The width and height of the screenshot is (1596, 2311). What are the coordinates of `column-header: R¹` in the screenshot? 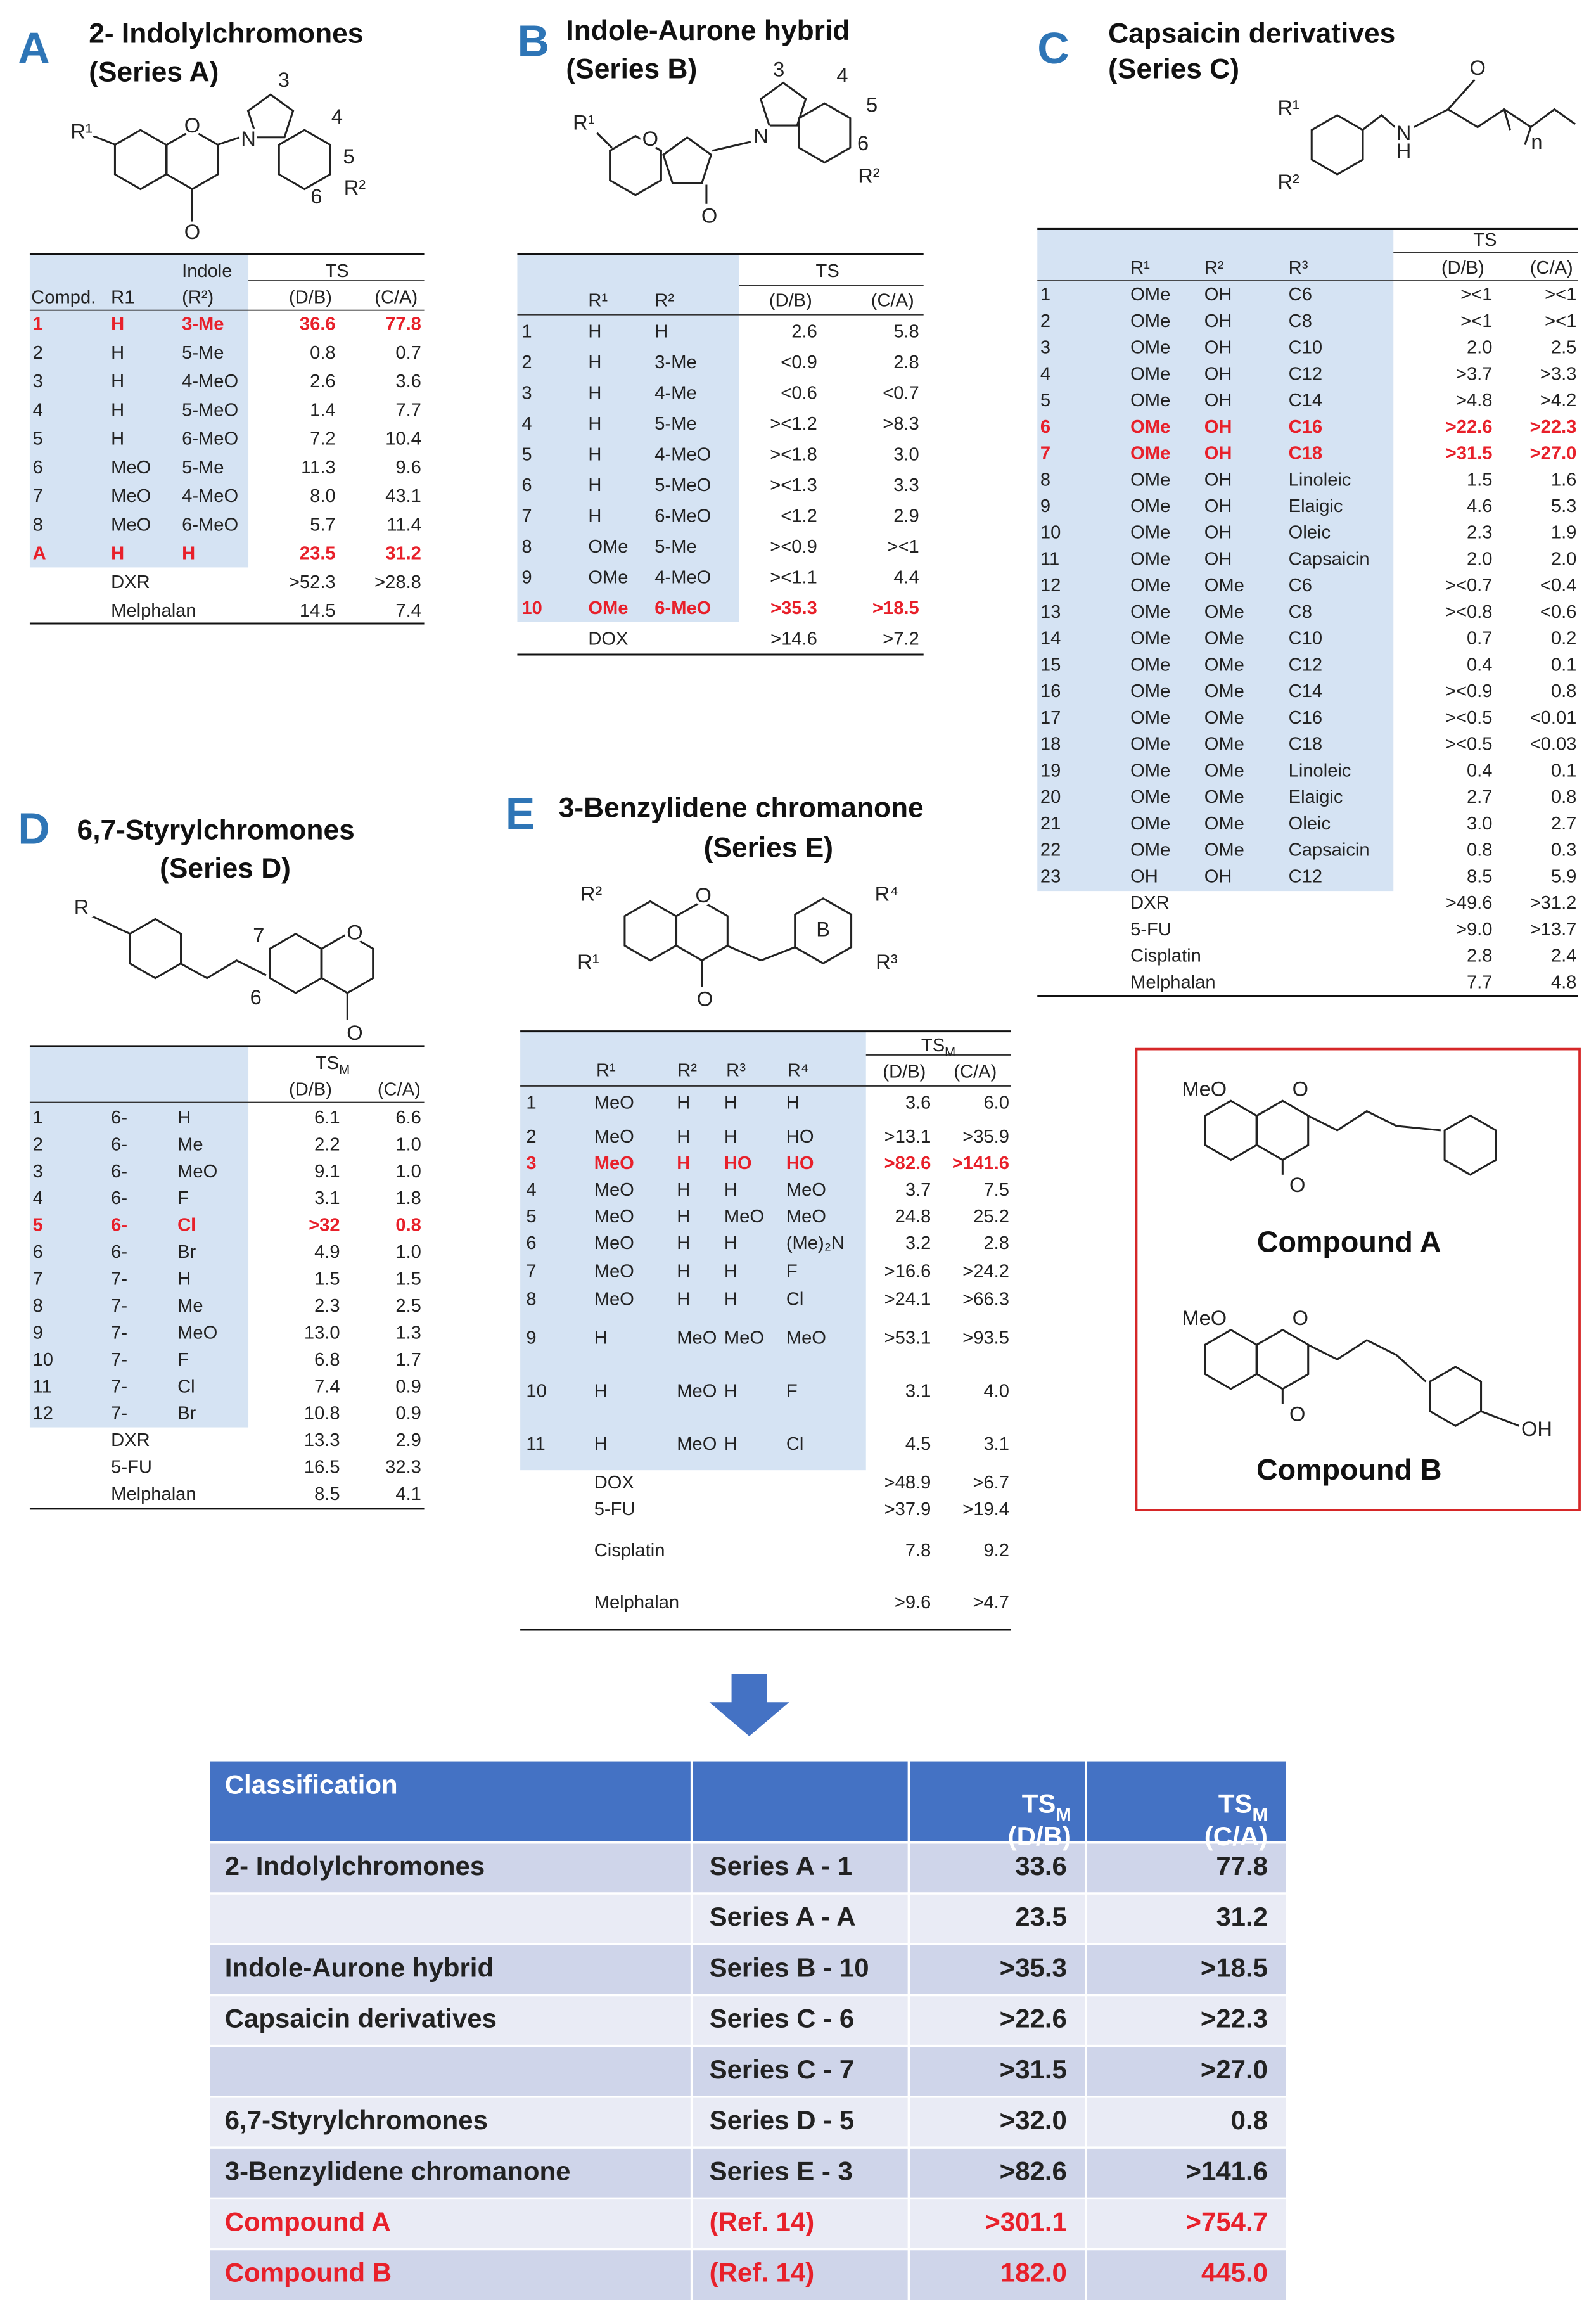 It's located at (1140, 268).